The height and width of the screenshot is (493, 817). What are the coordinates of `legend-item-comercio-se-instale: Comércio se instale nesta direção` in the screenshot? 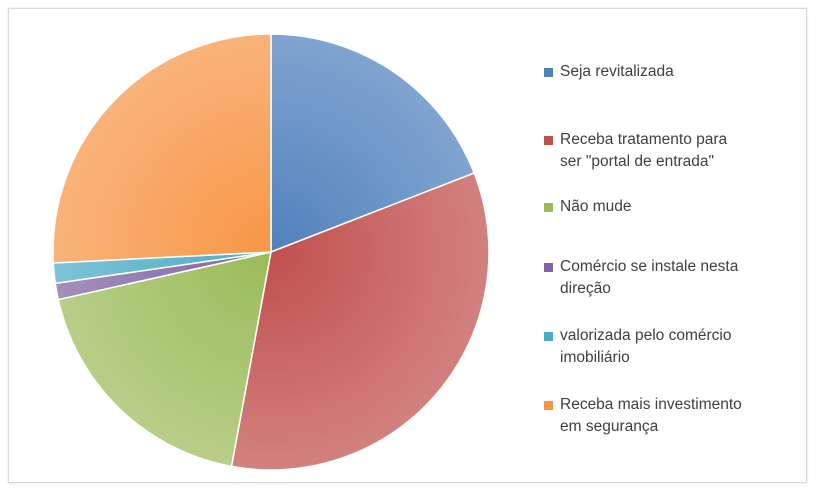 It's located at (679, 278).